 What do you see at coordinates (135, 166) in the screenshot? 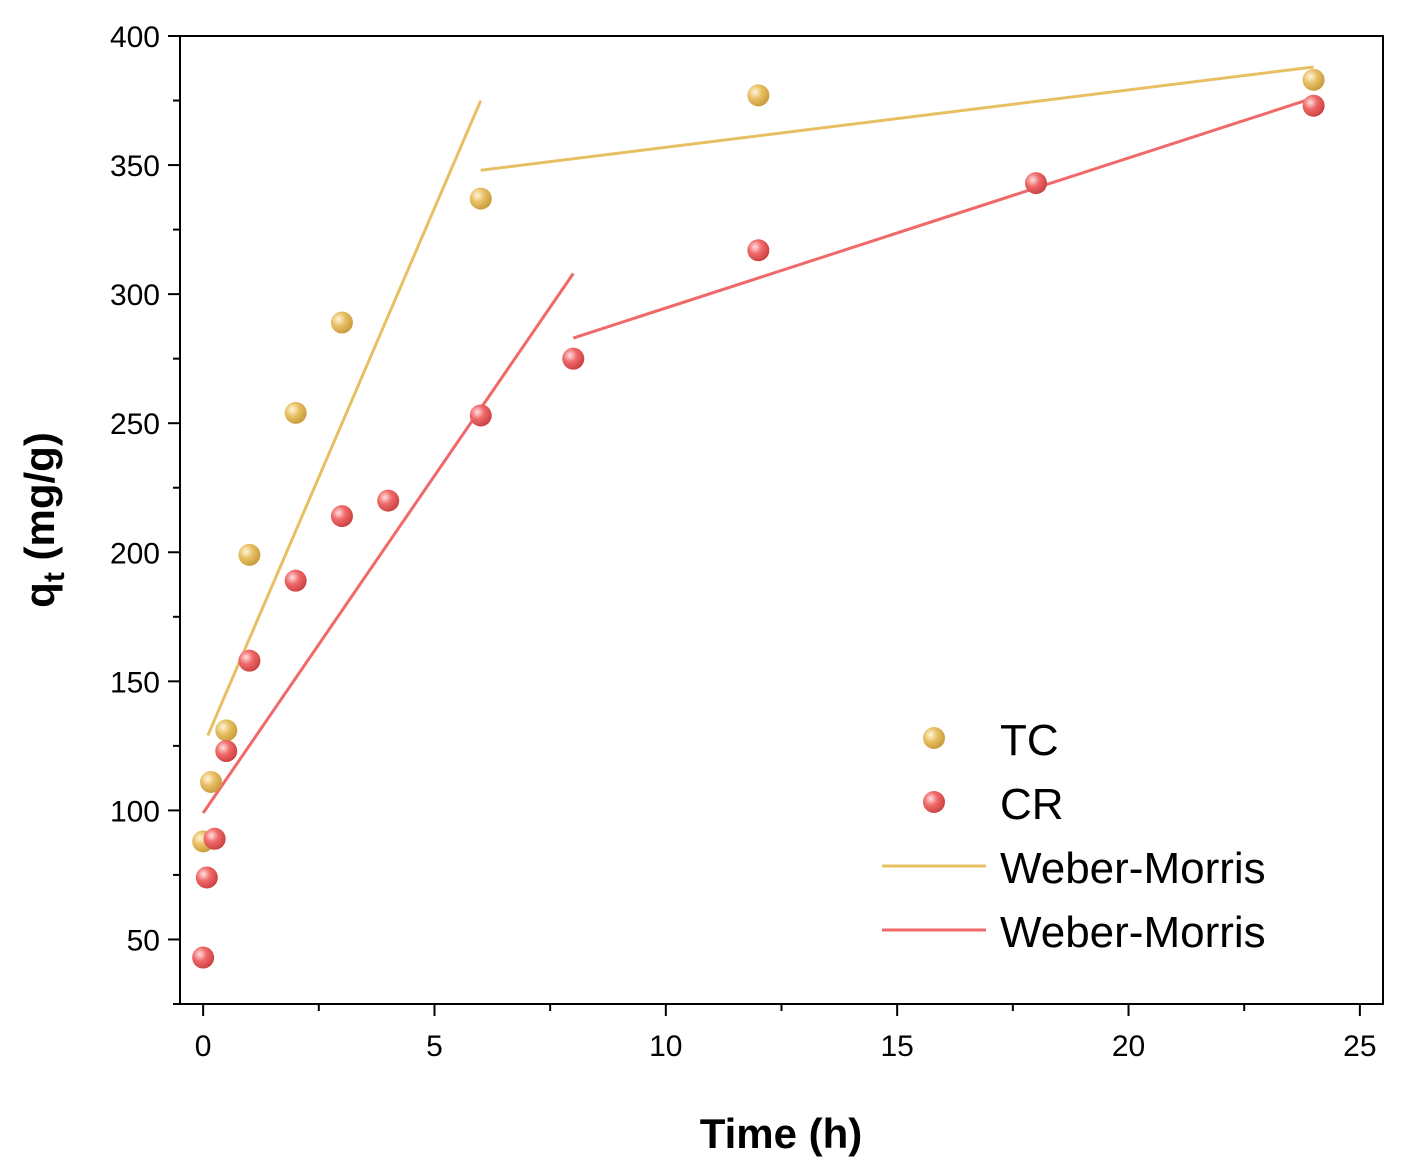
I see `y-tick-label: 350` at bounding box center [135, 166].